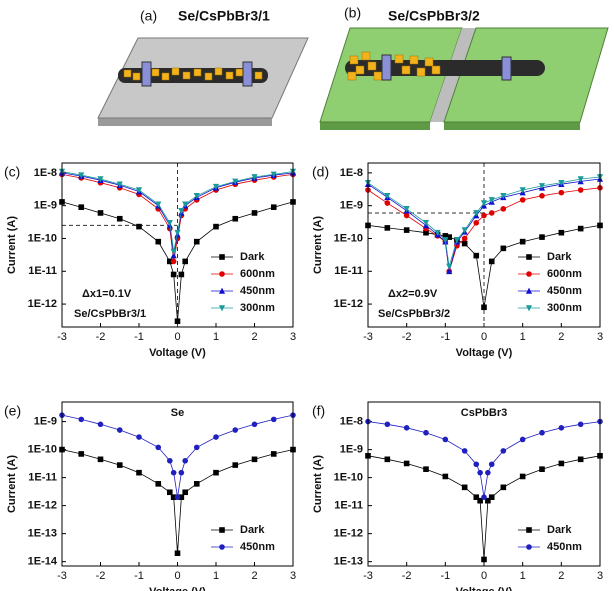 This screenshot has height=591, width=614. What do you see at coordinates (564, 547) in the screenshot?
I see `legend-label: 450nm` at bounding box center [564, 547].